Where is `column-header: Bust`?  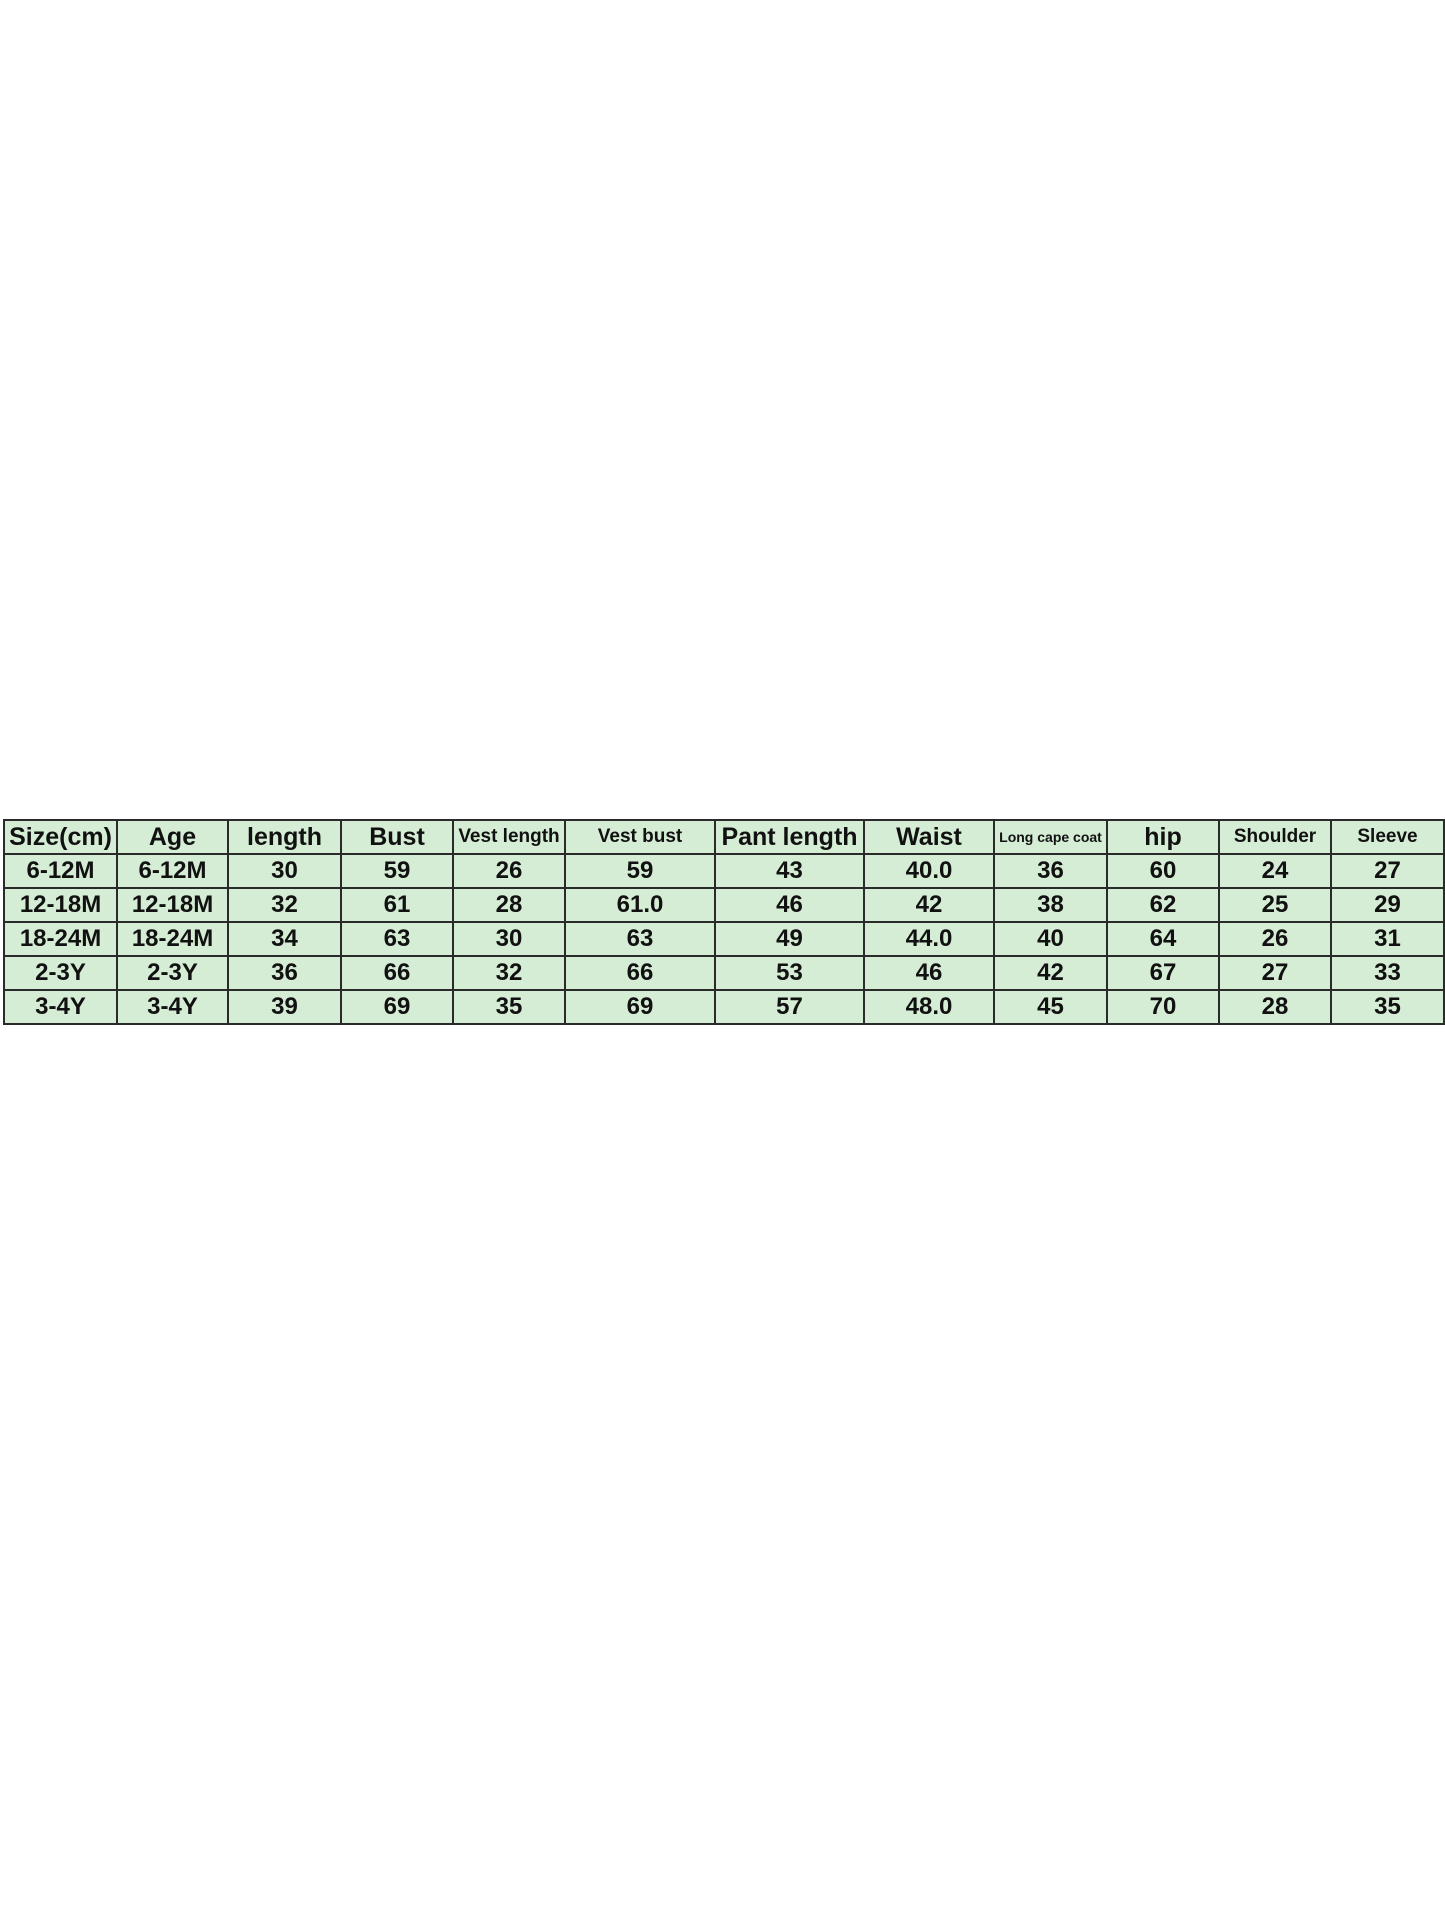
column-header: Bust is located at coordinates (397, 837).